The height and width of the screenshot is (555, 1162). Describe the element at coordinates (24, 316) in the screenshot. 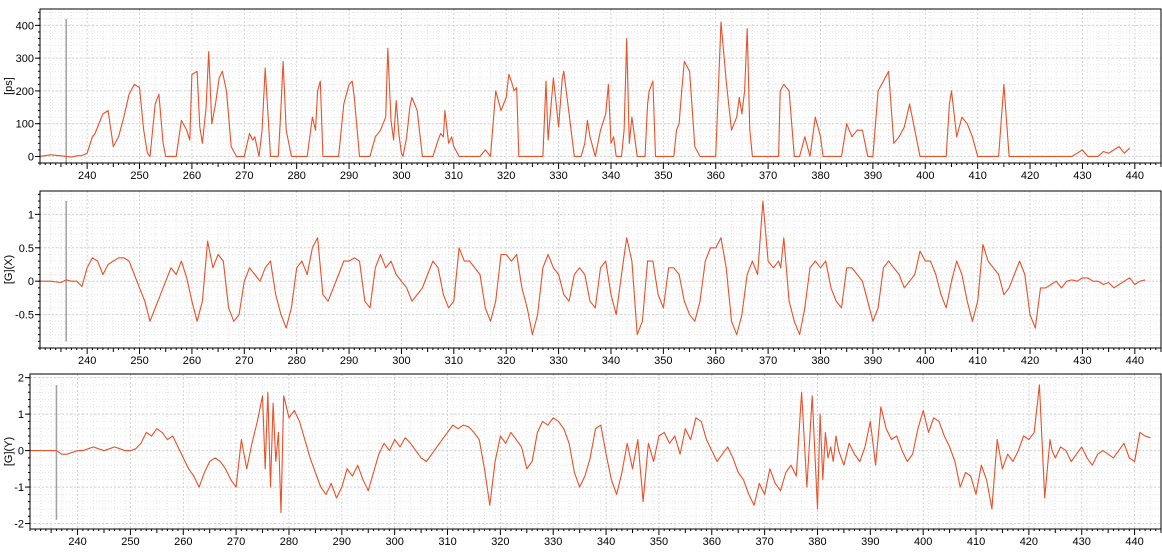

I see `y-tick-label: -0.5` at that location.